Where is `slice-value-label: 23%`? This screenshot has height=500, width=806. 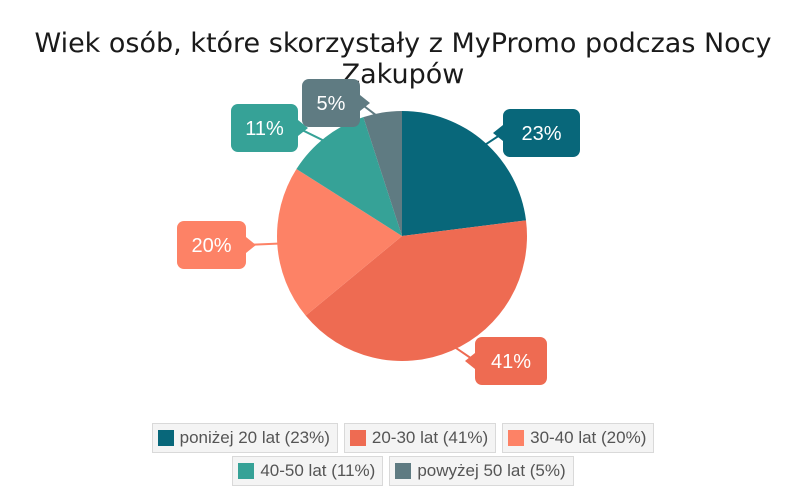
slice-value-label: 23% is located at coordinates (541, 134).